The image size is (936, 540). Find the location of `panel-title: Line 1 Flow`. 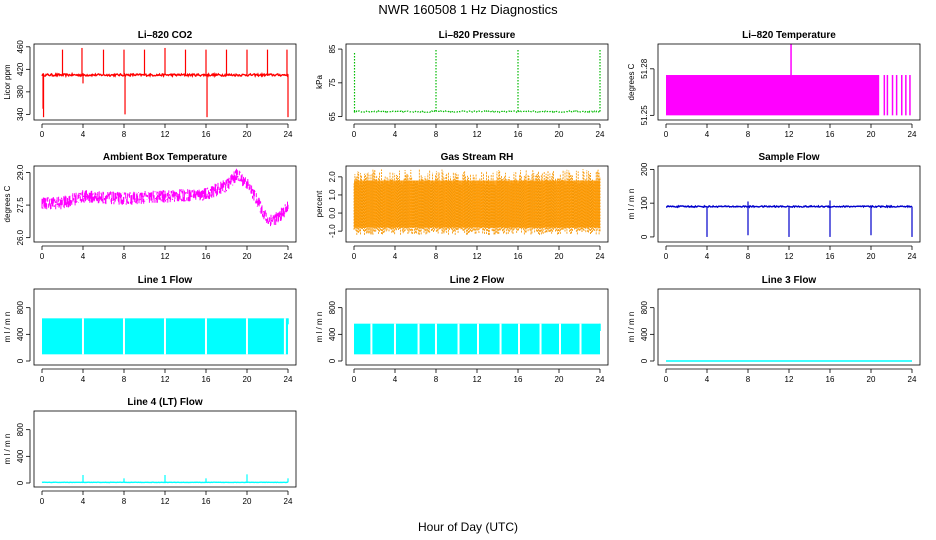

panel-title: Line 1 Flow is located at coordinates (165, 280).